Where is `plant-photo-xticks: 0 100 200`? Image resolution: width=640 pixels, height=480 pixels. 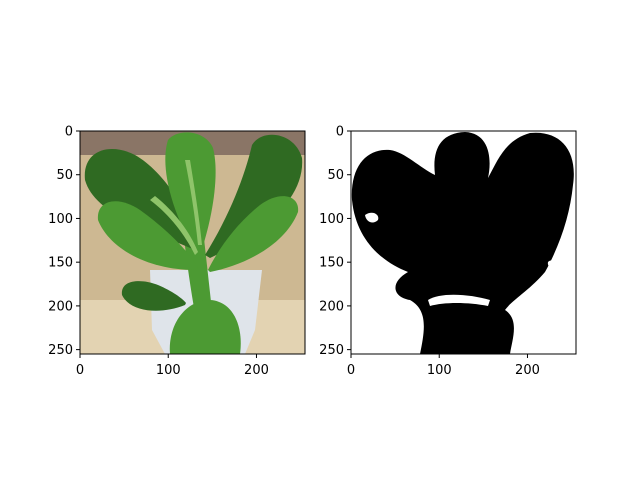 plant-photo-xticks: 0 100 200 is located at coordinates (172, 366).